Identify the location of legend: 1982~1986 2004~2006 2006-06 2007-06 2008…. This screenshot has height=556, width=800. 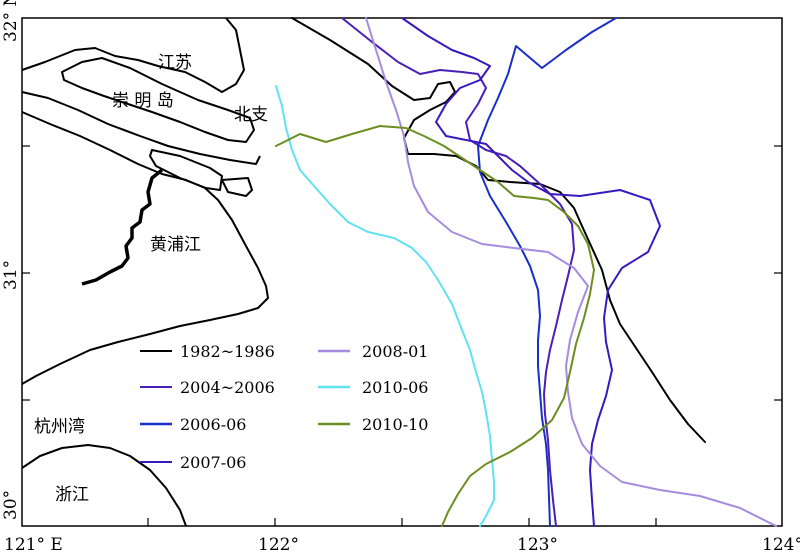
(284, 407).